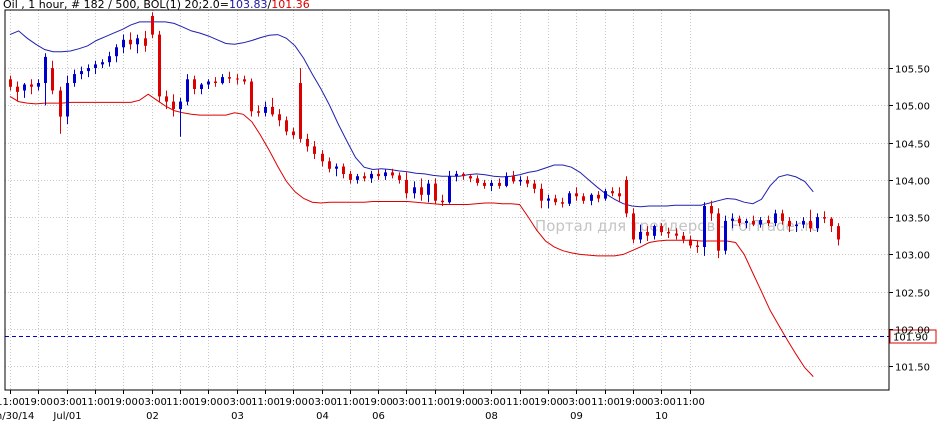 This screenshot has width=939, height=430. What do you see at coordinates (237, 416) in the screenshot?
I see `x-tick-date: 03` at bounding box center [237, 416].